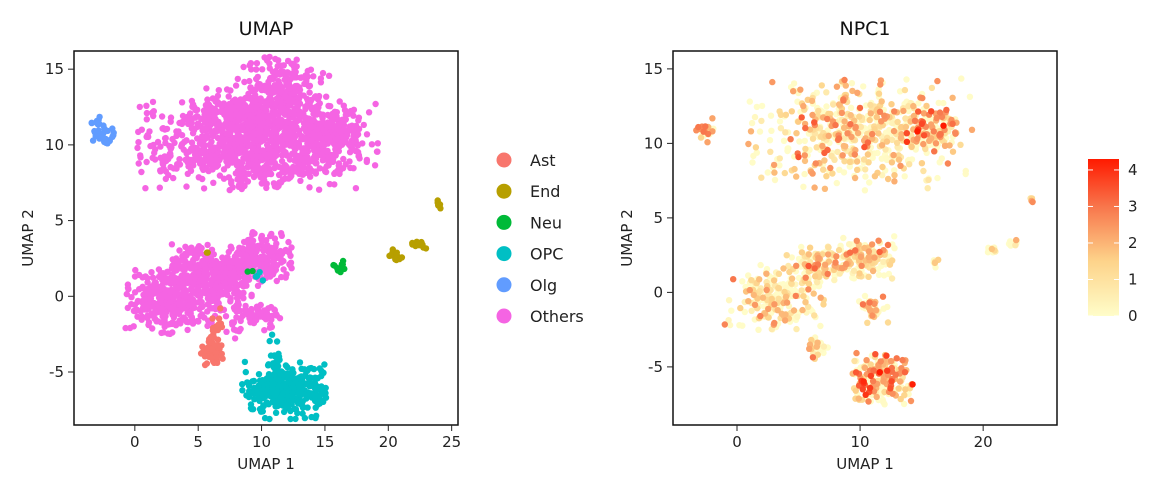 This screenshot has width=1170, height=494. Describe the element at coordinates (54, 69) in the screenshot. I see `umap-y-tick-label: 15` at that location.